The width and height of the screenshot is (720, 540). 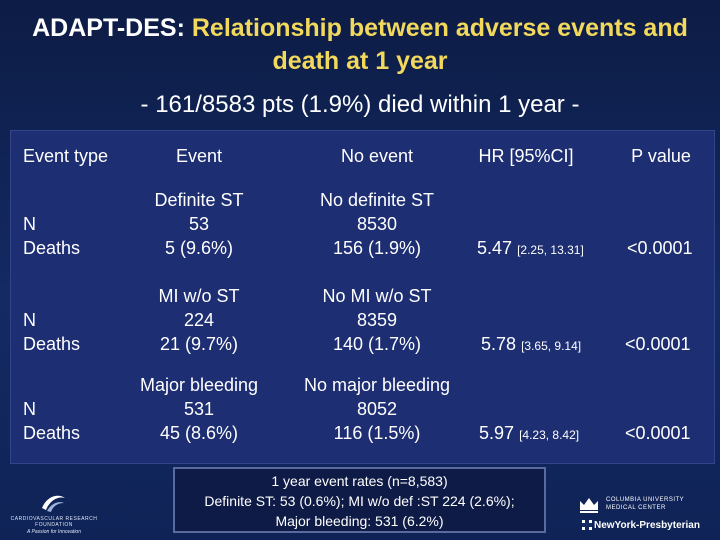 I want to click on hr-value: 5.78, so click(x=499, y=344).